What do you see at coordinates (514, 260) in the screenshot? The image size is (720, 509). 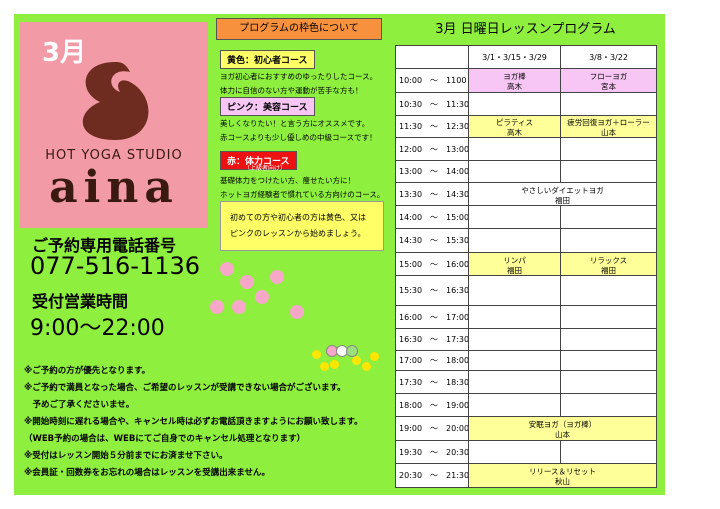 I see `lesson-name: リンパ` at bounding box center [514, 260].